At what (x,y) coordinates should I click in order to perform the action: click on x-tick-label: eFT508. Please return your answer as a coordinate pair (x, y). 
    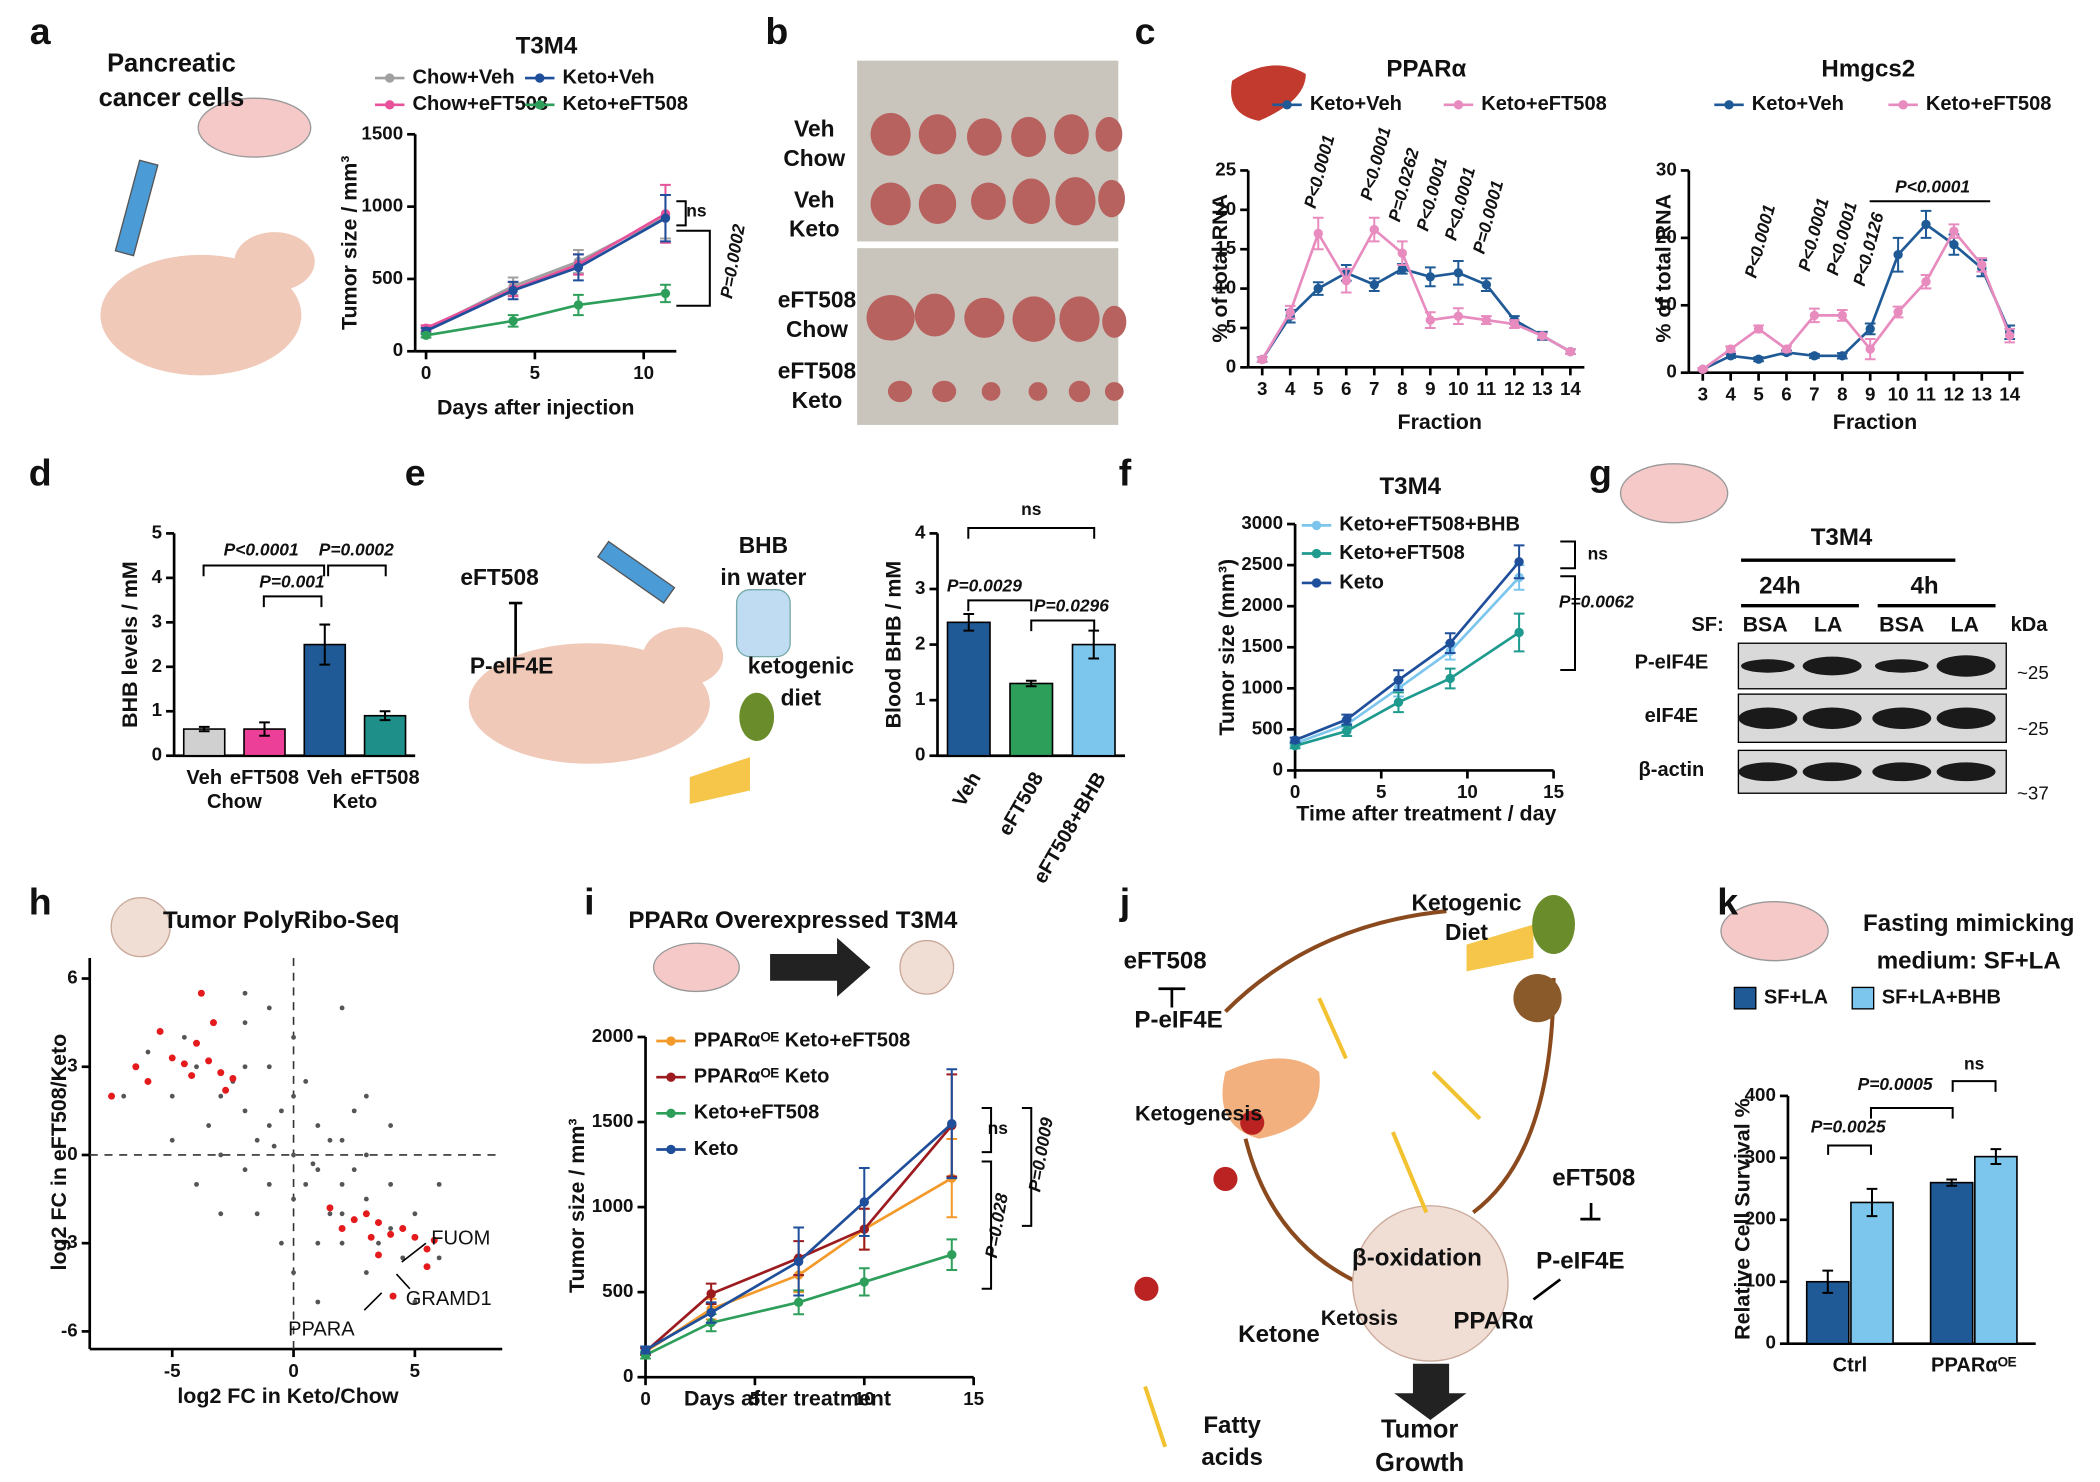
    Looking at the image, I should click on (1022, 804).